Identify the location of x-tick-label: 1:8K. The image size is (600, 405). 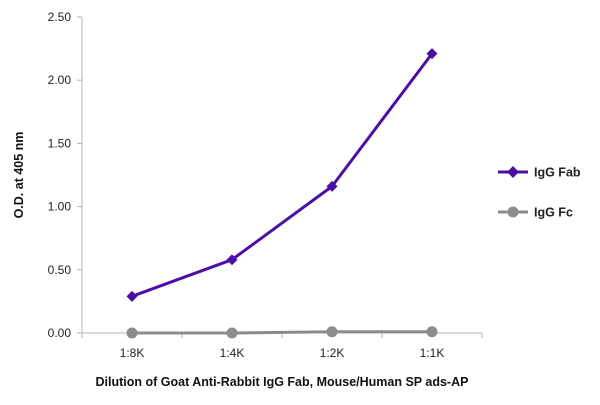
(132, 353).